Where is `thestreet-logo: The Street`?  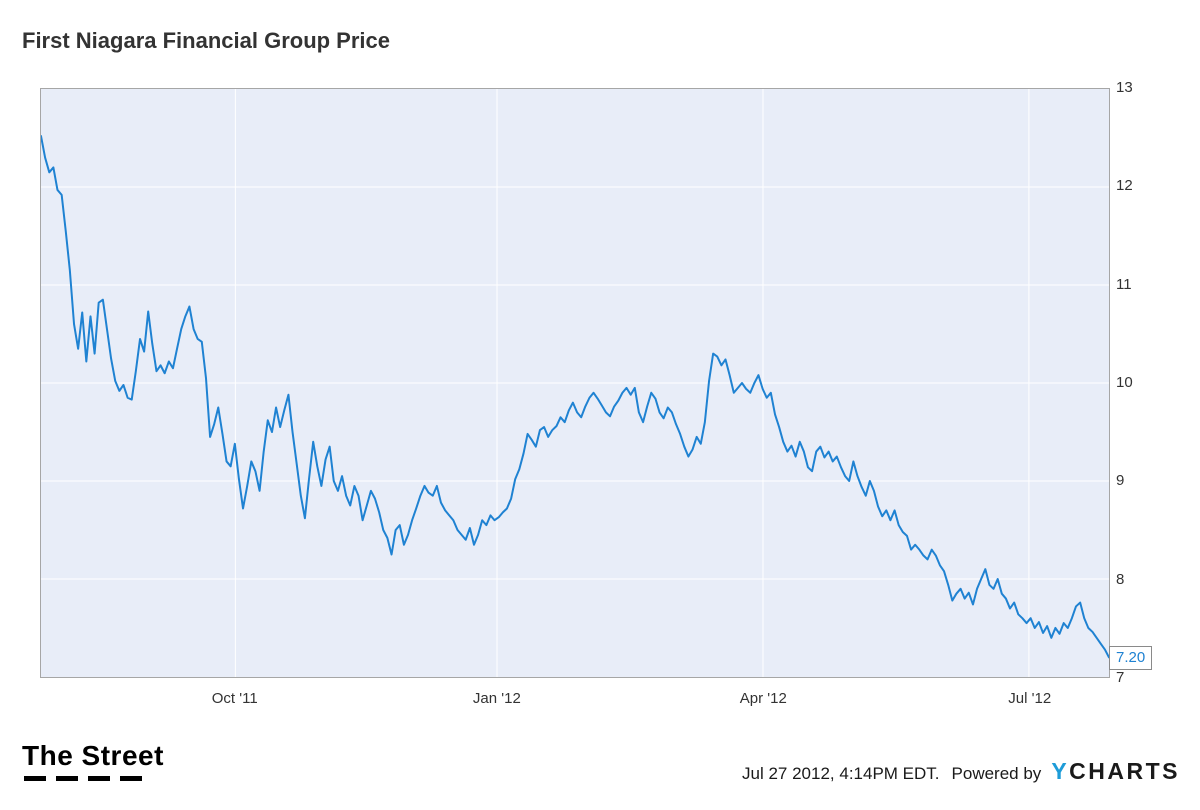
thestreet-logo: The Street is located at coordinates (93, 760).